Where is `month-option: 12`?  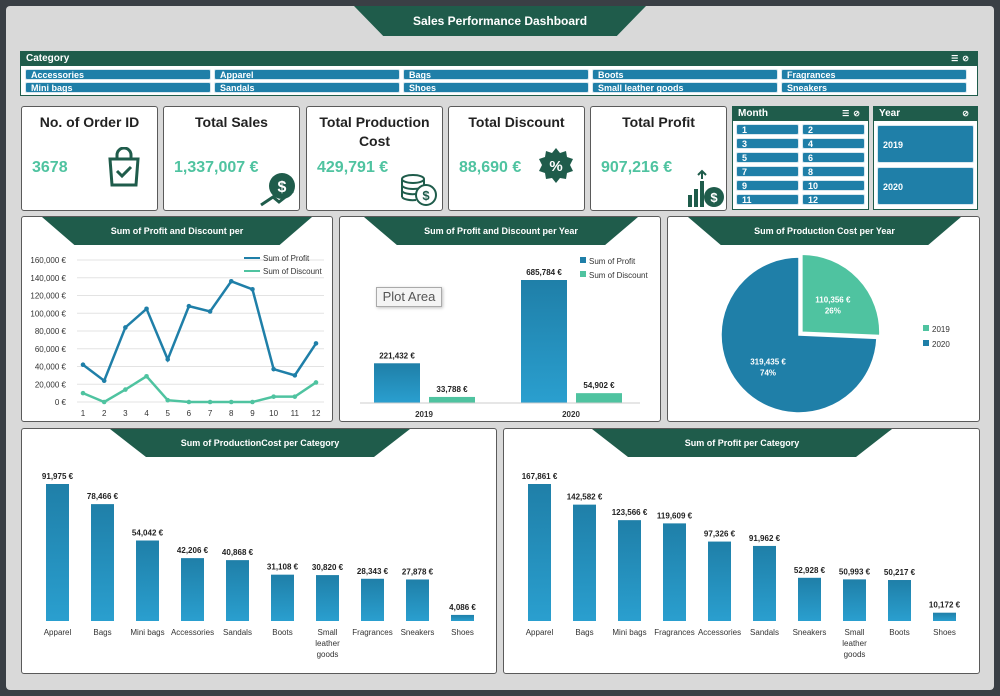
month-option: 12 is located at coordinates (833, 199).